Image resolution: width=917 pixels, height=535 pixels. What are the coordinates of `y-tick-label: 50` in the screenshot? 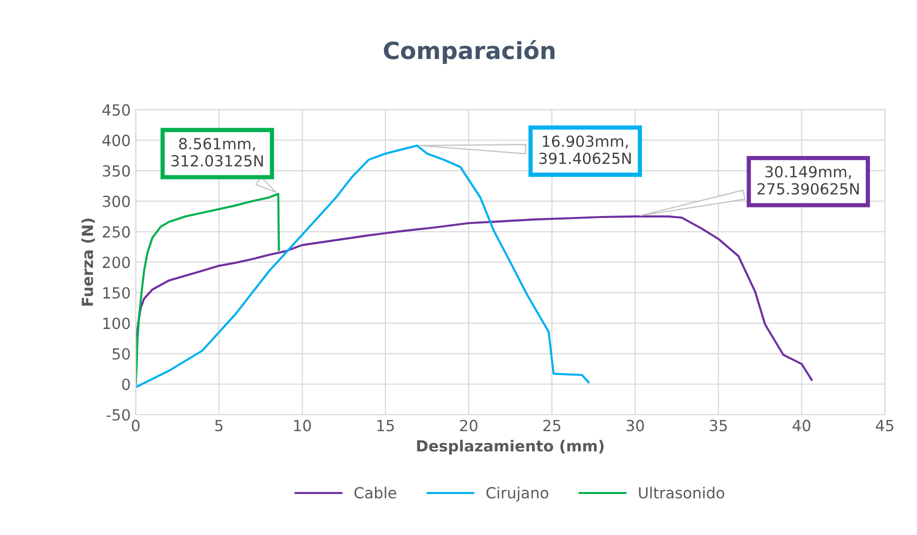 It's located at (121, 354).